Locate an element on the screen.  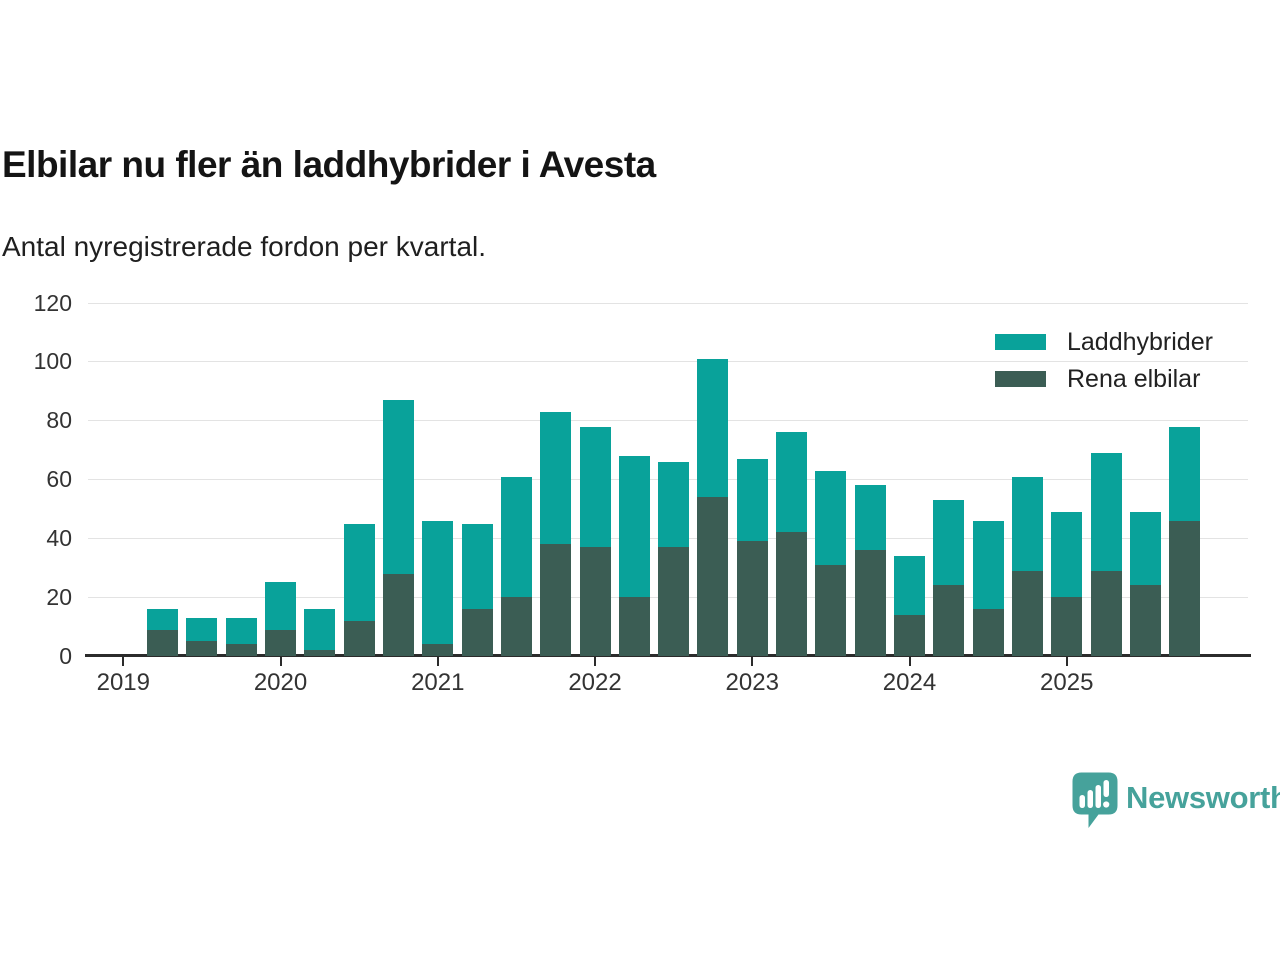
bar-segment-laddhybrider-2020Q2 is located at coordinates (320, 629).